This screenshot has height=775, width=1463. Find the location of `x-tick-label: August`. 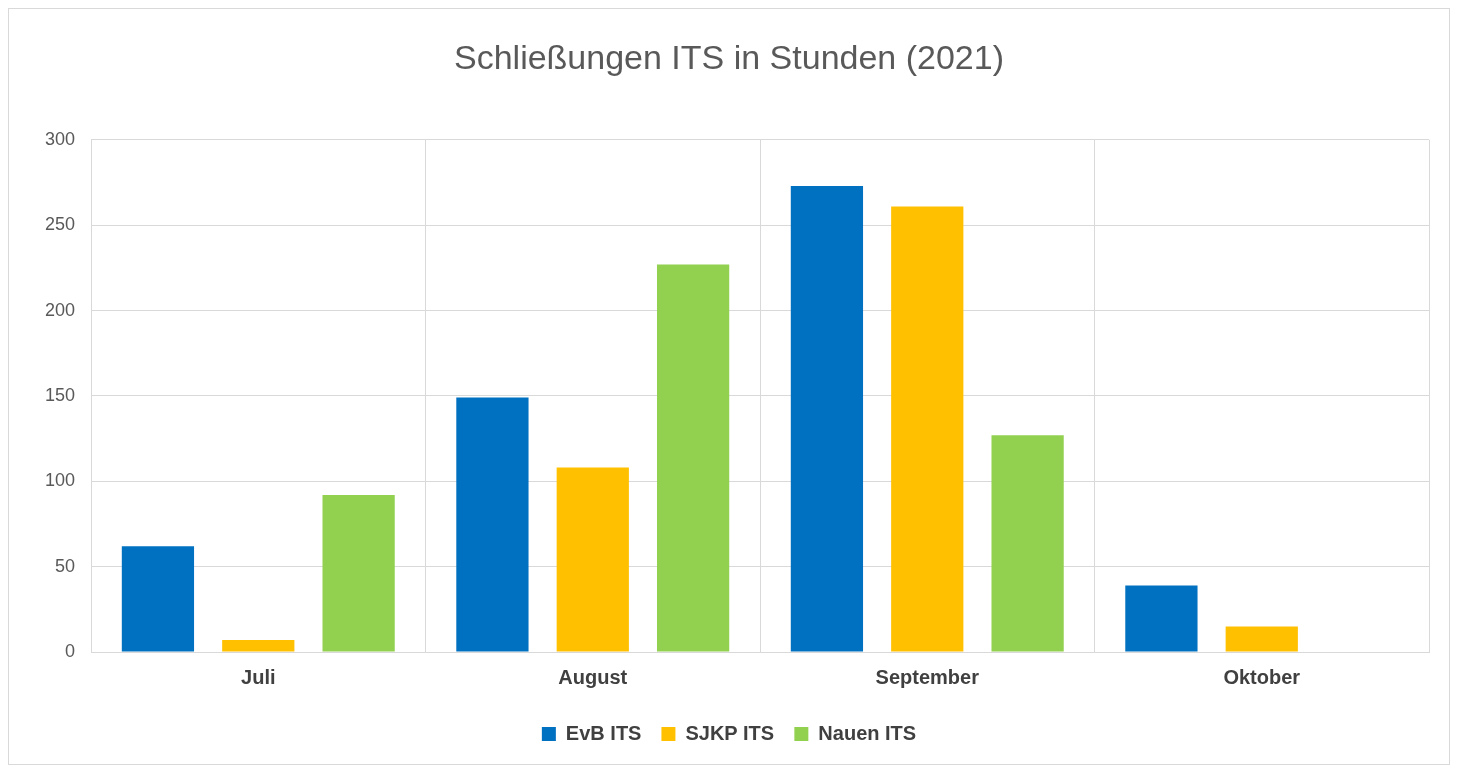

x-tick-label: August is located at coordinates (593, 676).